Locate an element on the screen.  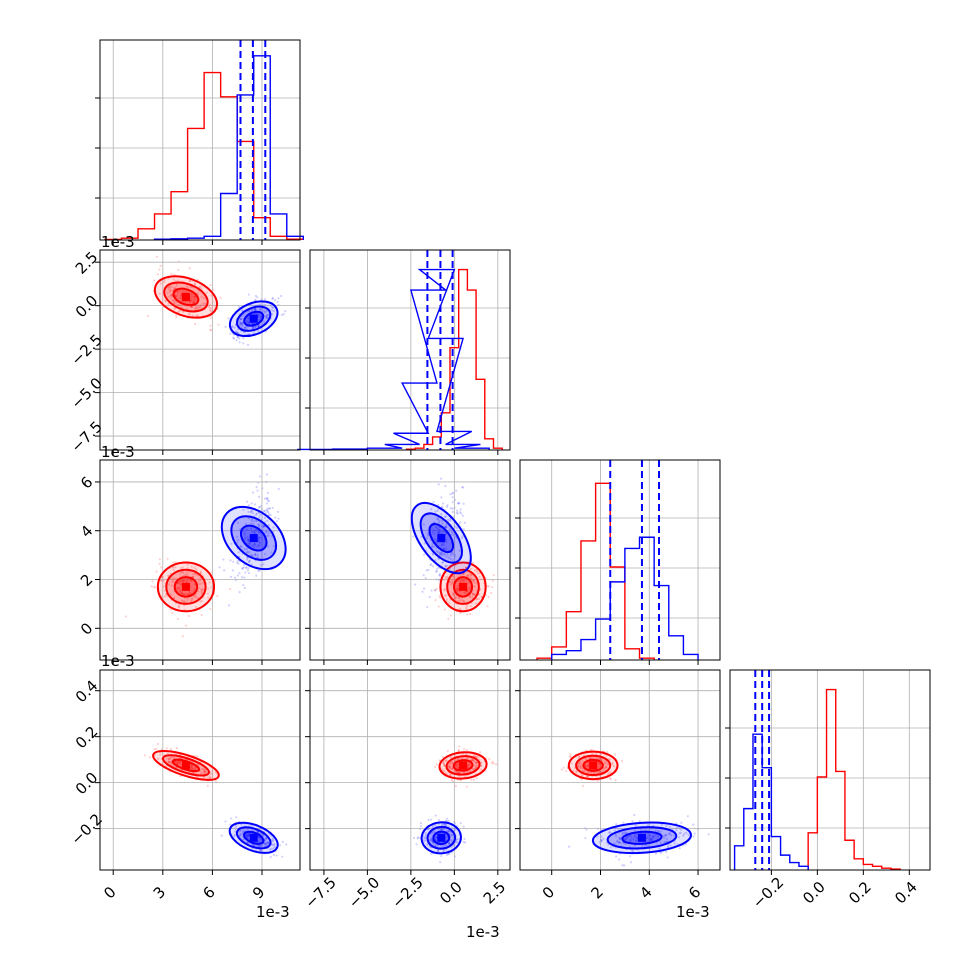
density-peak is located at coordinates (641, 837).